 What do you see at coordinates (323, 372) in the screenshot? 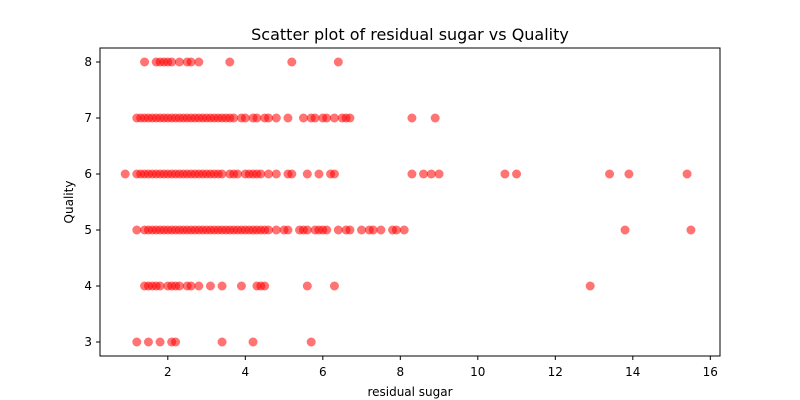
I see `x-tick-label: 6` at bounding box center [323, 372].